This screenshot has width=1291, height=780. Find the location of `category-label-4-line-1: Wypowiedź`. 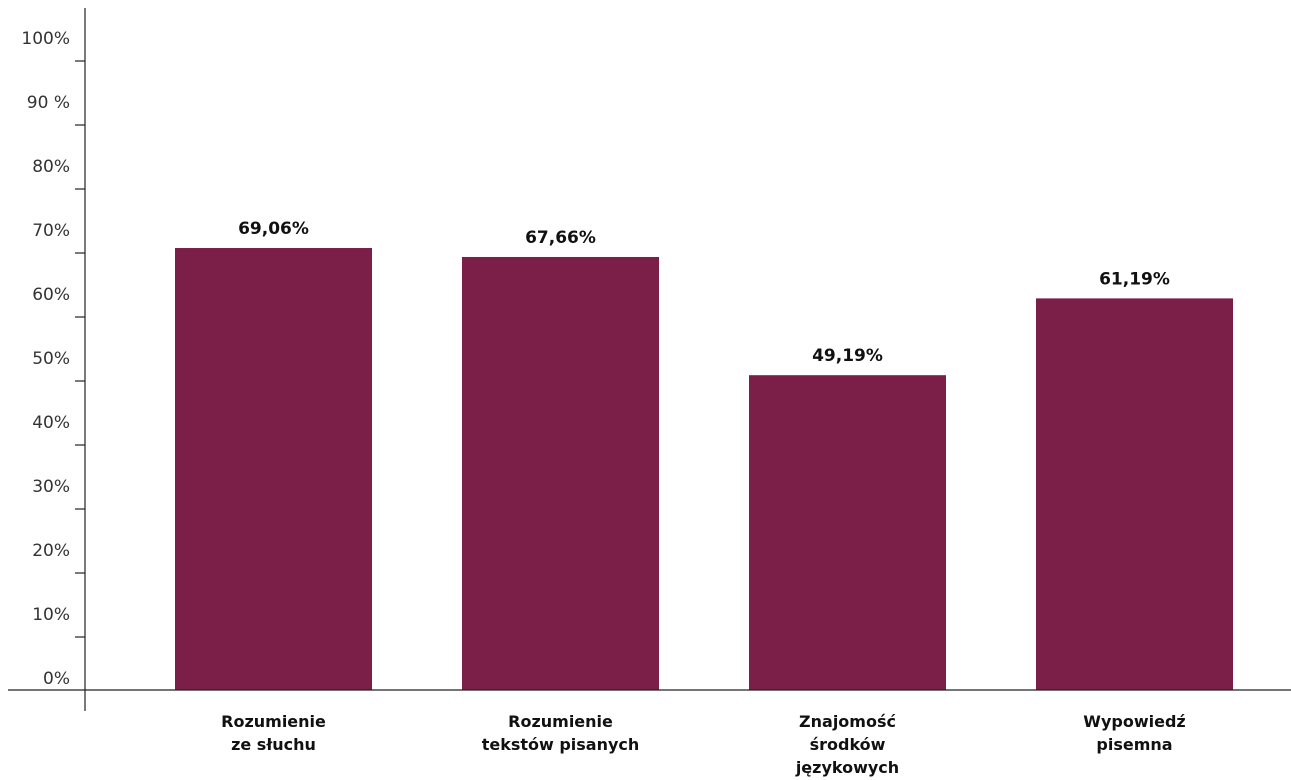

category-label-4-line-1: Wypowiedź is located at coordinates (1134, 721).